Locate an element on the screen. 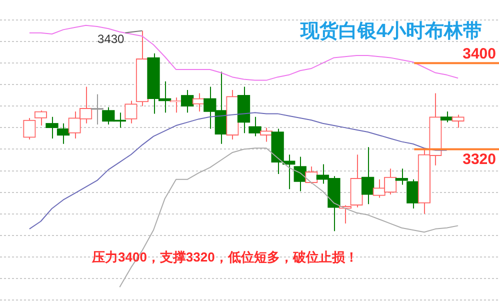  ref-line-label: 3400 is located at coordinates (479, 54).